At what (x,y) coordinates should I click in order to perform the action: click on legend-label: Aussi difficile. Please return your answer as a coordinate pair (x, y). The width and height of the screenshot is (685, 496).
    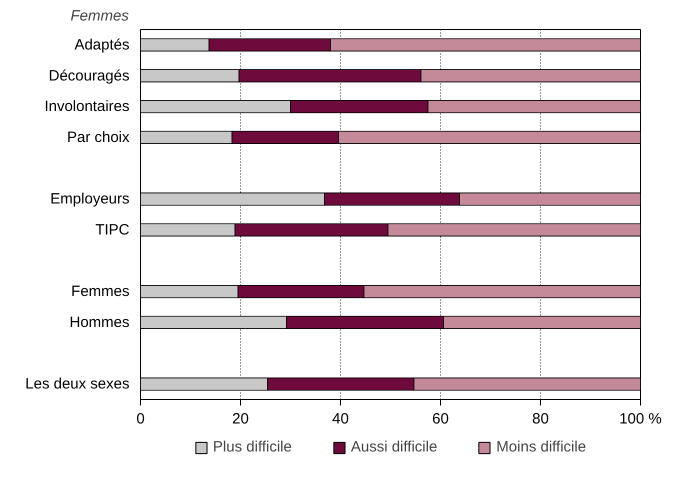
    Looking at the image, I should click on (394, 447).